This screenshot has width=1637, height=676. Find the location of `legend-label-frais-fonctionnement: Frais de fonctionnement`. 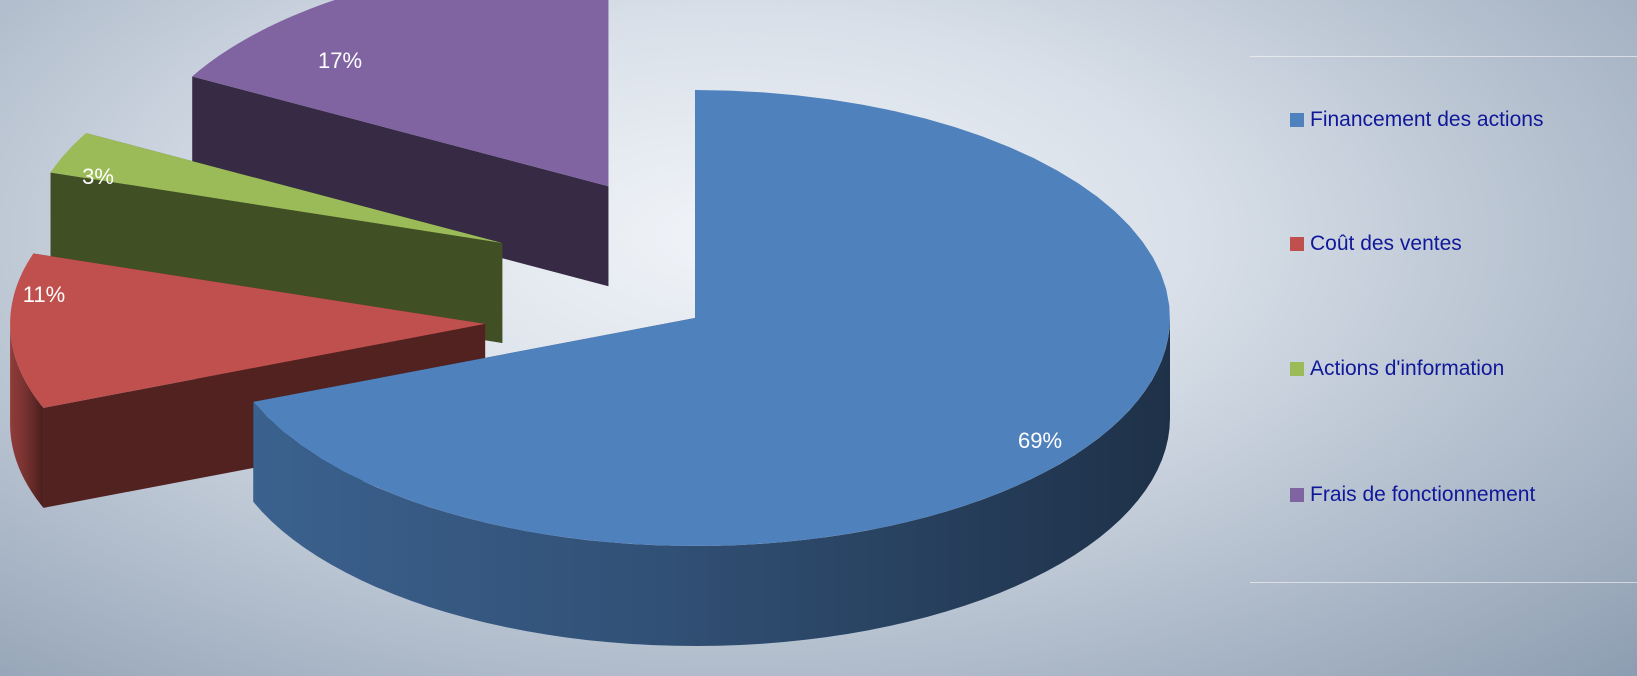

legend-label-frais-fonctionnement: Frais de fonctionnement is located at coordinates (1423, 494).